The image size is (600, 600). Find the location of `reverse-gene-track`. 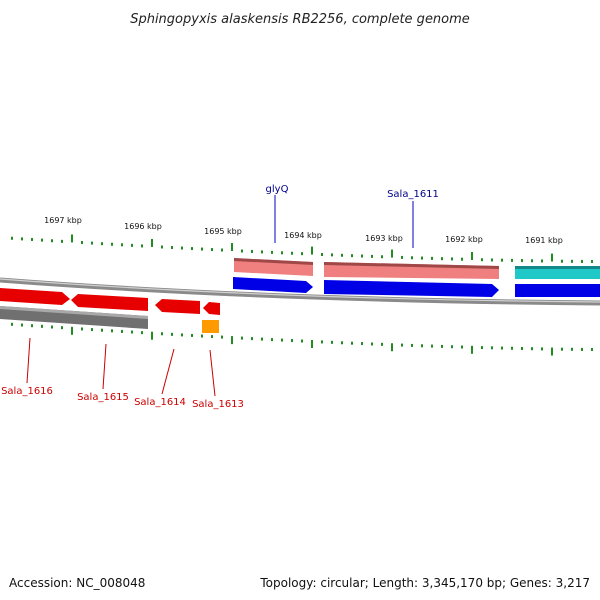

reverse-gene-track is located at coordinates (109, 319).